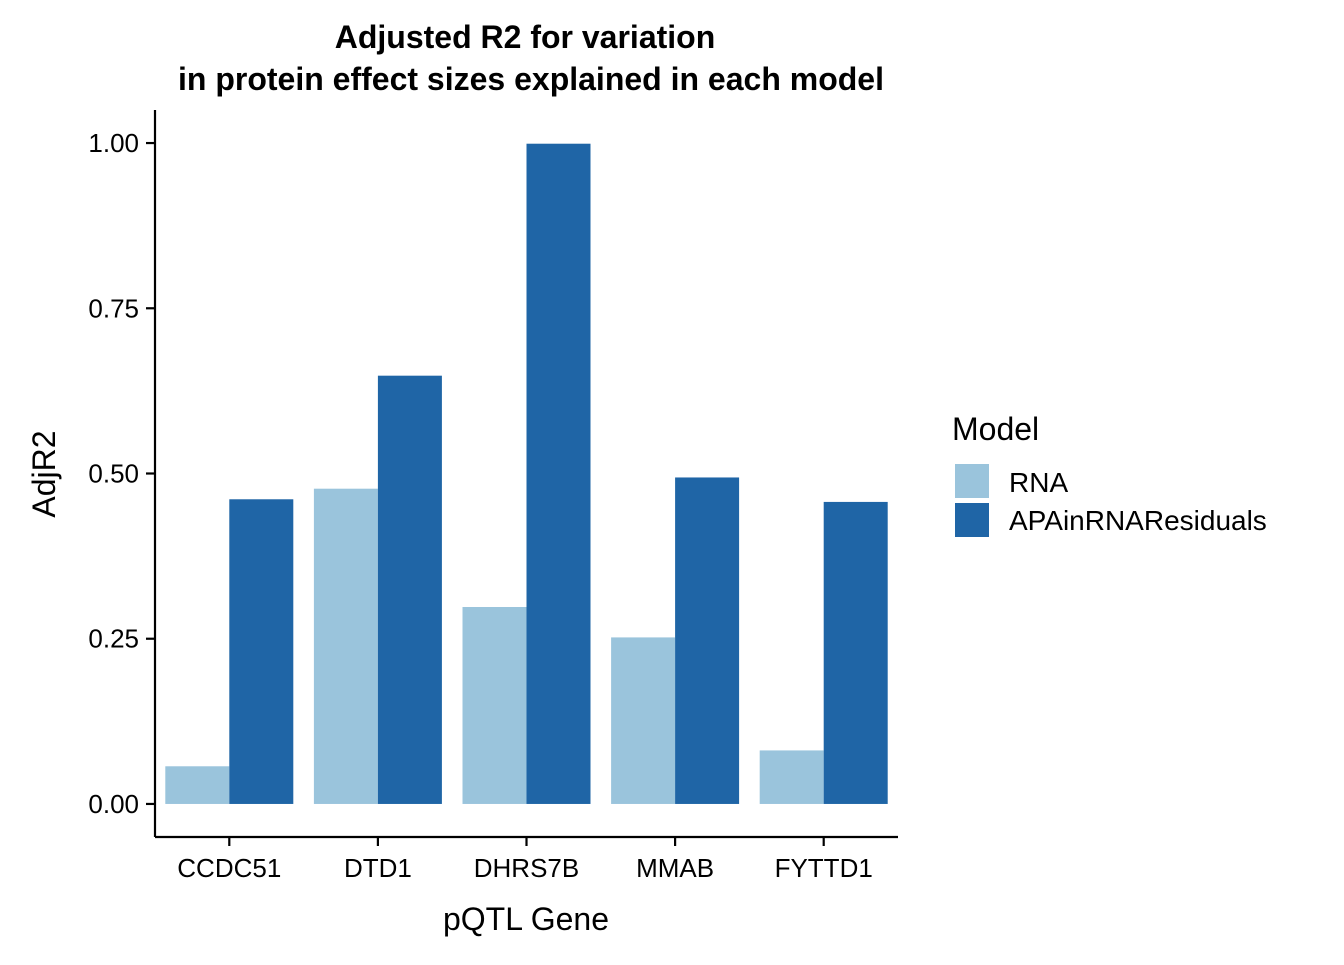  I want to click on x-tick-label-dtd1: DTD1, so click(378, 868).